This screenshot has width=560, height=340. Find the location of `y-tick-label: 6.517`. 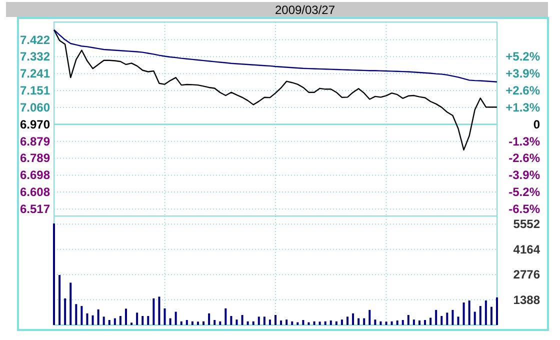

y-tick-label: 6.517 is located at coordinates (35, 209).